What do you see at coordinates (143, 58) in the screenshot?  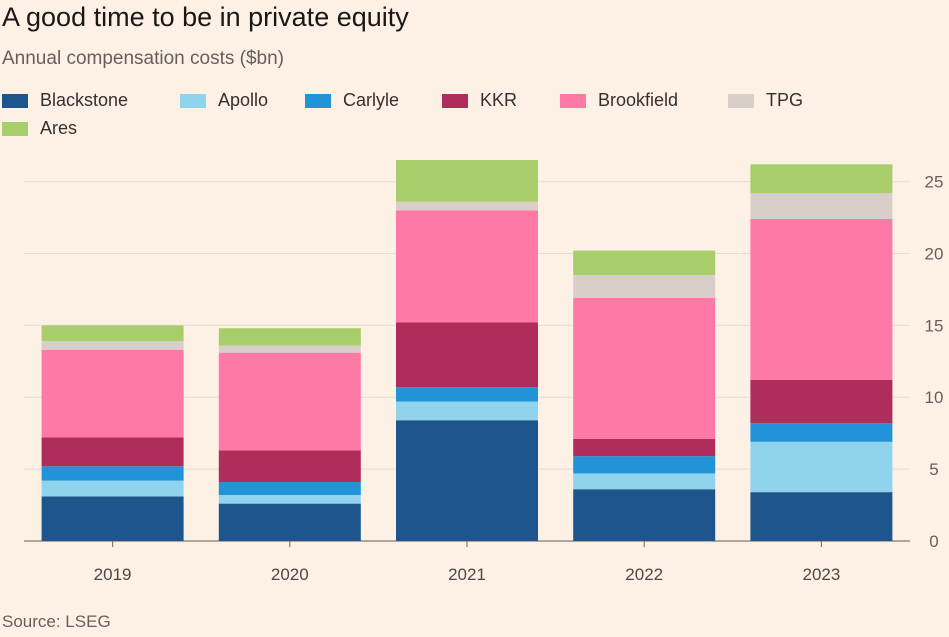 I see `chart-subtitle: Annual compensation costs ($bn)` at bounding box center [143, 58].